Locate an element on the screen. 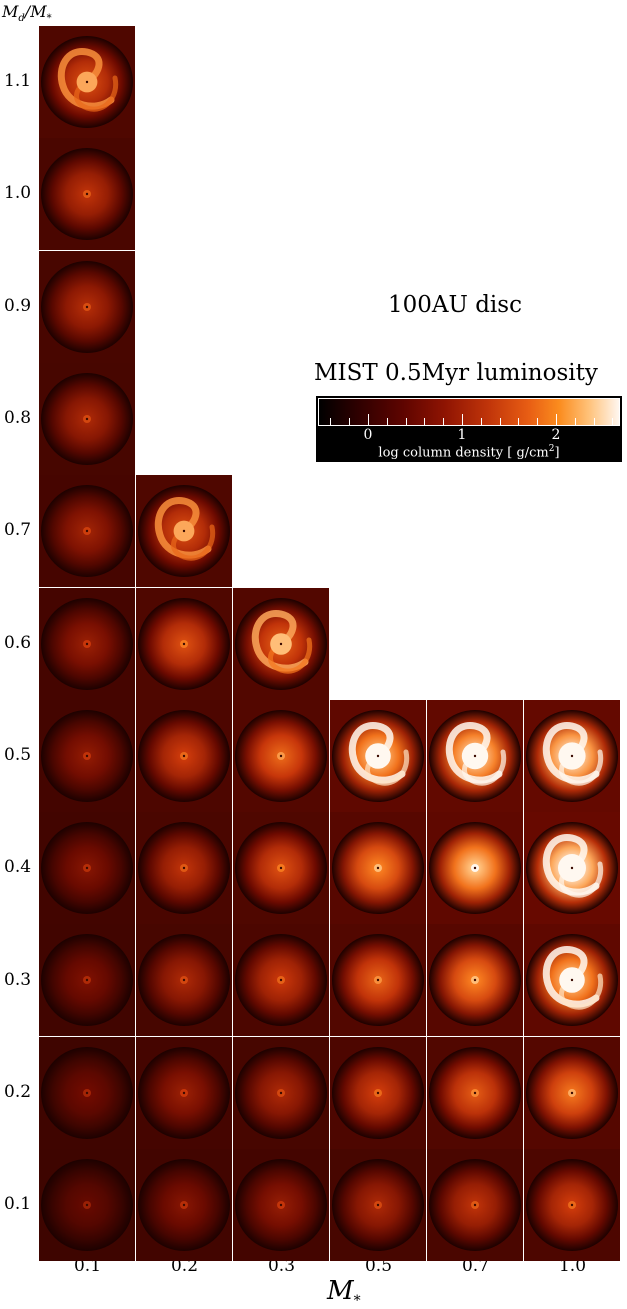  row-label: 1.0 is located at coordinates (18, 193).